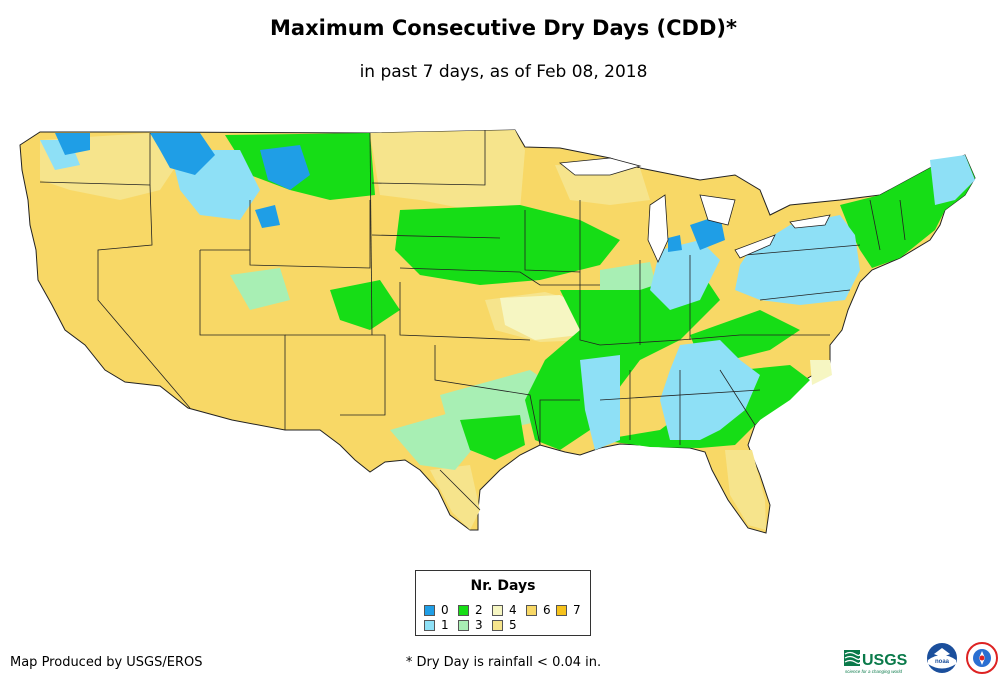 The width and height of the screenshot is (1007, 691). What do you see at coordinates (810, 221) in the screenshot?
I see `lake-ontario` at bounding box center [810, 221].